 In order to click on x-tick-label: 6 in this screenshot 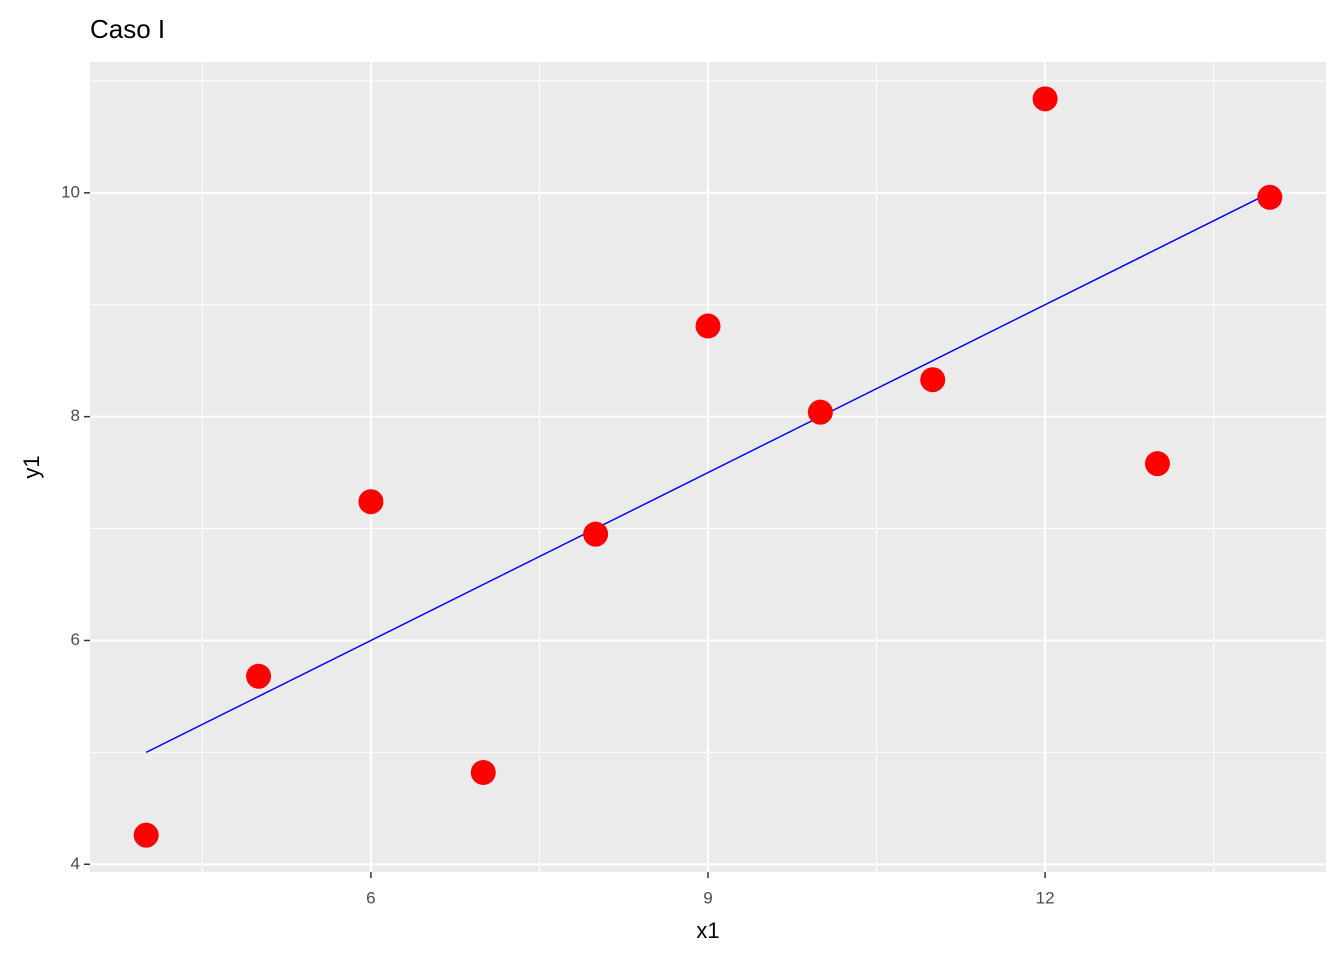, I will do `click(370, 897)`.